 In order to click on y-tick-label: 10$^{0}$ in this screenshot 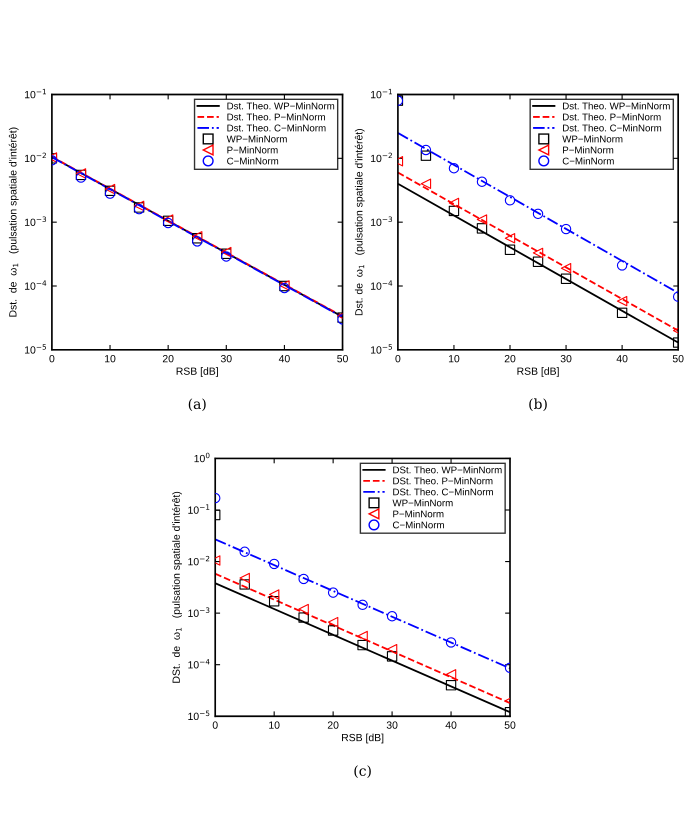, I will do `click(202, 457)`.